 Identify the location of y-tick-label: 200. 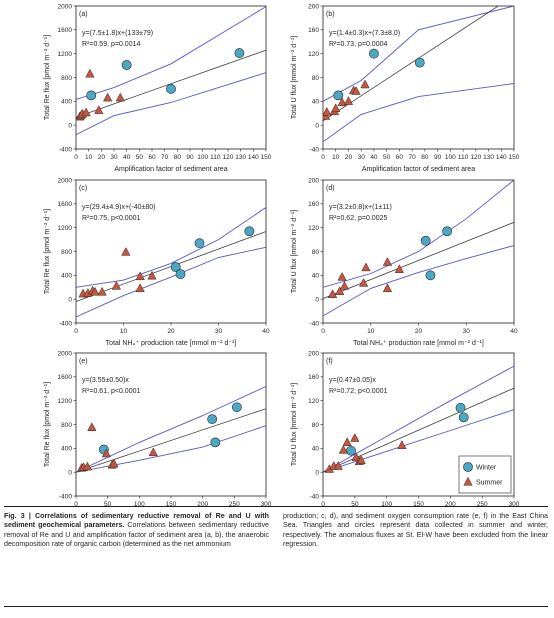
(313, 6).